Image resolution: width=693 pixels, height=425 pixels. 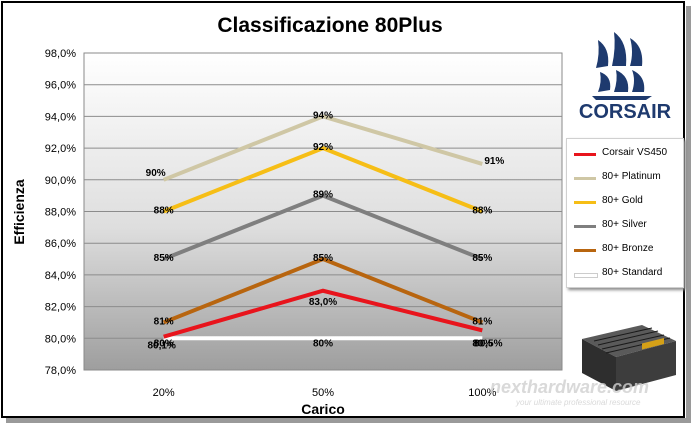 What do you see at coordinates (632, 272) in the screenshot?
I see `legend-label: 80+ Standard` at bounding box center [632, 272].